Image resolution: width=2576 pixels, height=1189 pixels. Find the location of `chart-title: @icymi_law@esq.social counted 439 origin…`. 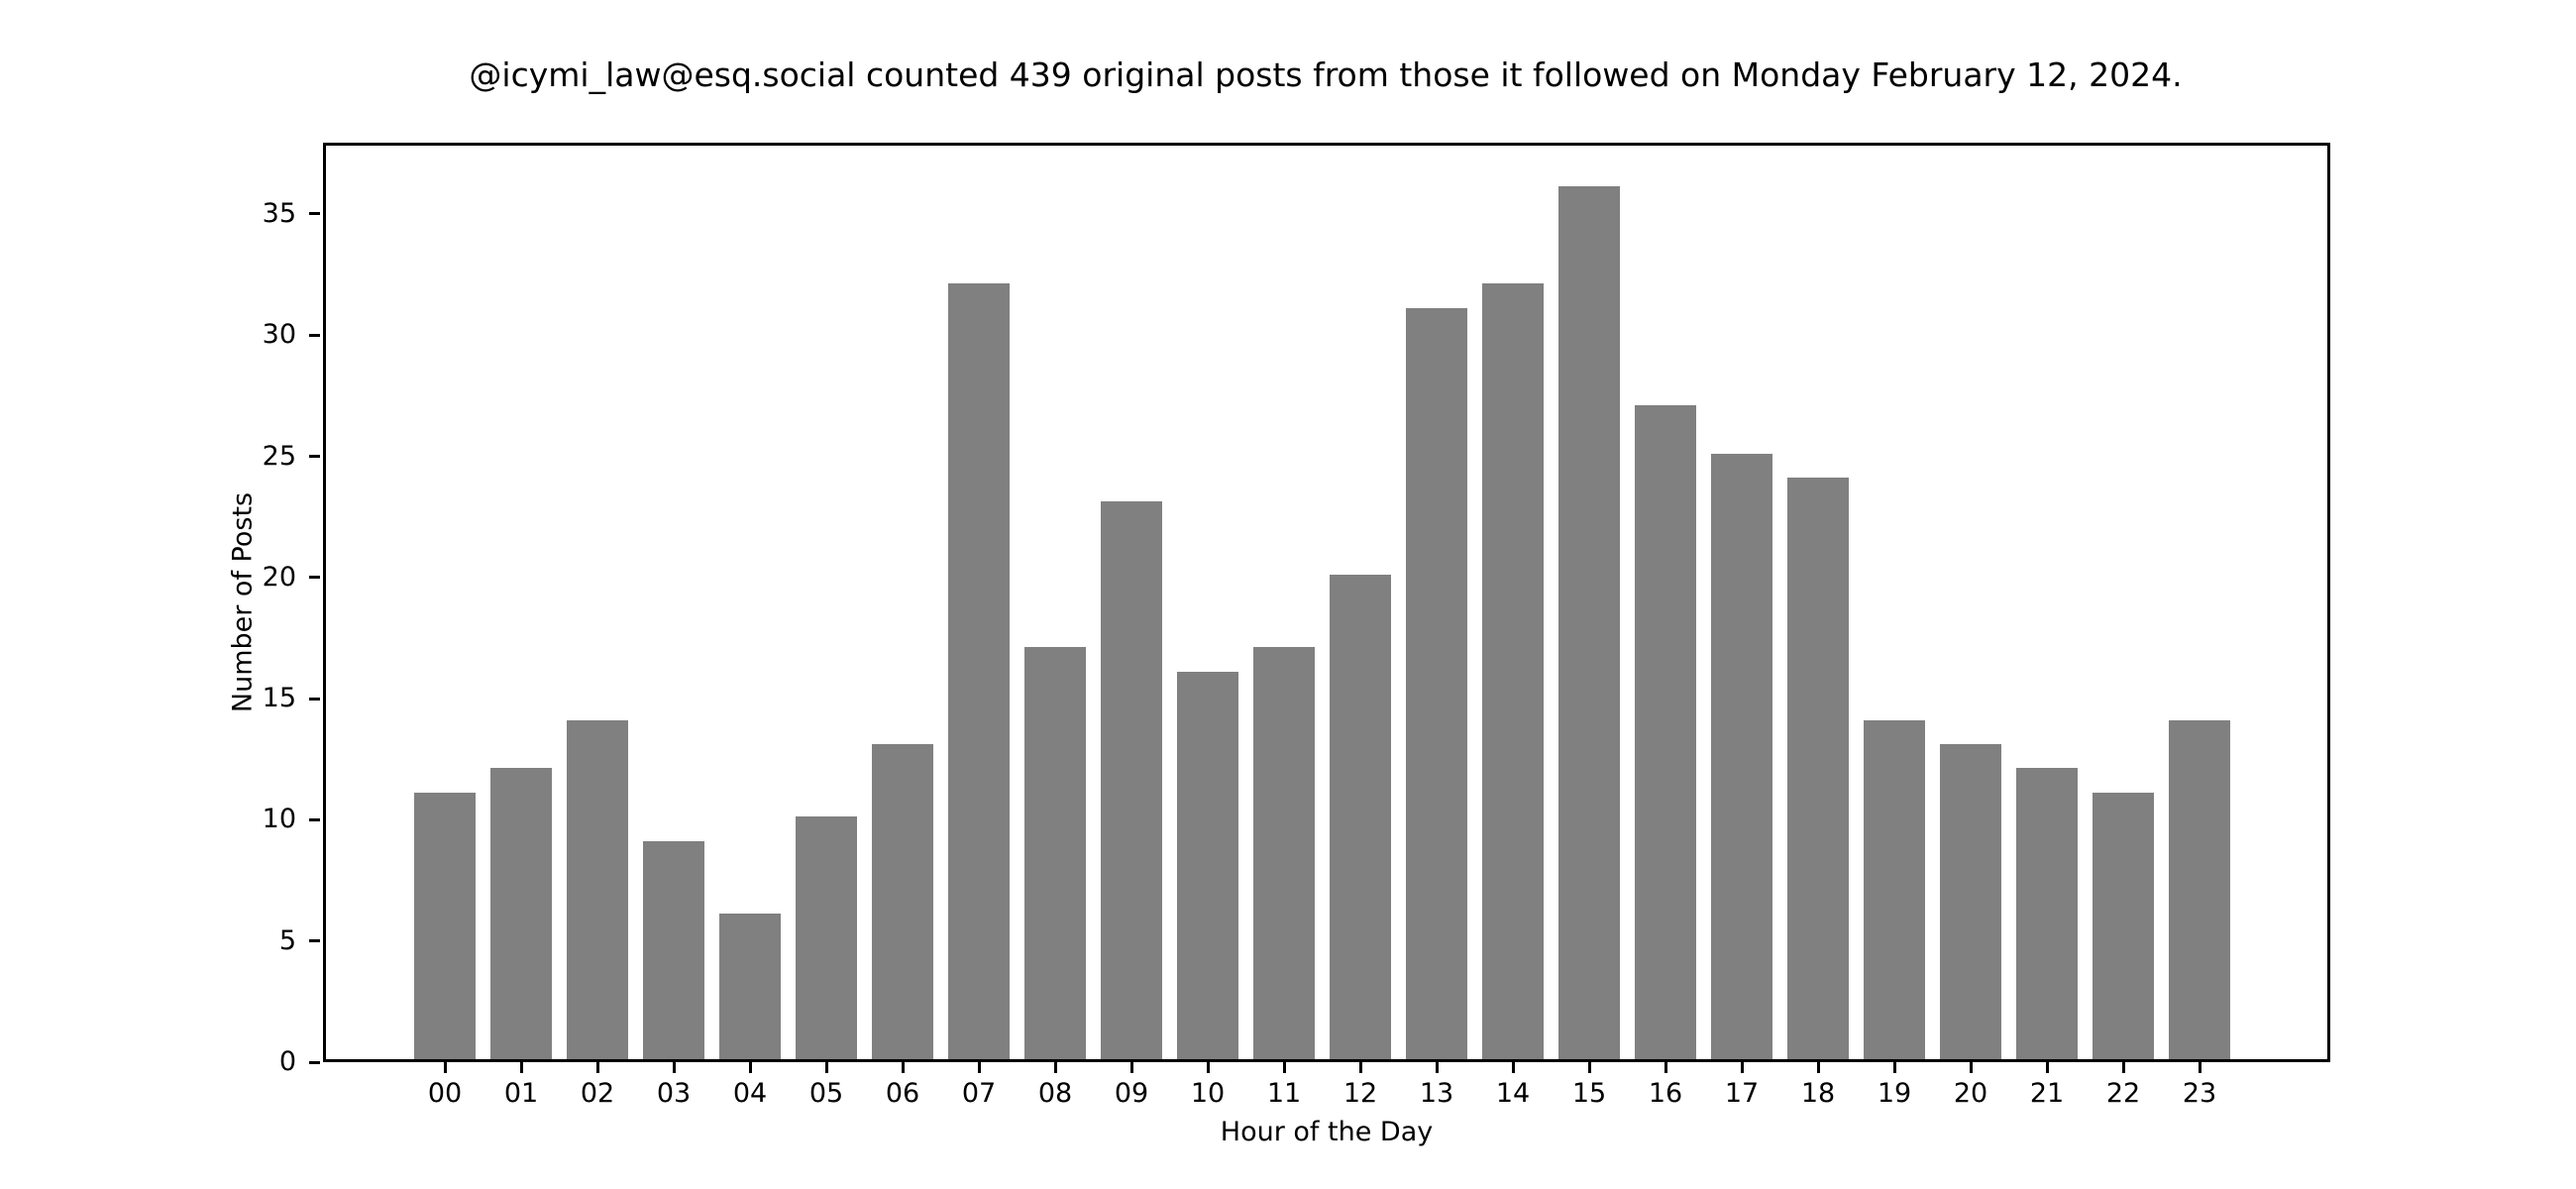

chart-title: @icymi_law@esq.social counted 439 origin… is located at coordinates (1326, 75).